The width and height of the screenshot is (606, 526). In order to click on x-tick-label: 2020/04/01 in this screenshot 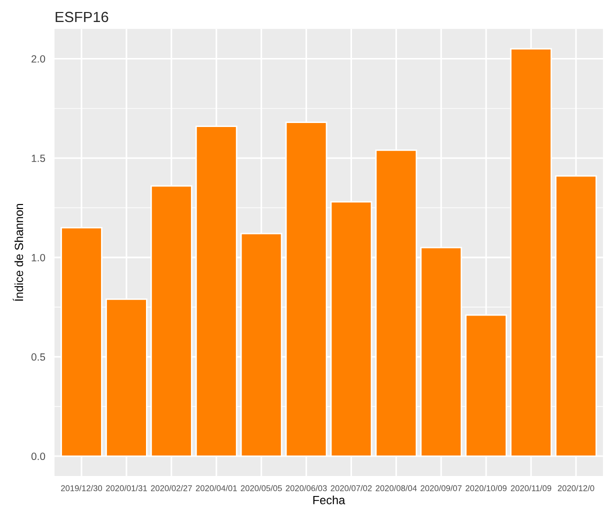, I will do `click(216, 488)`.